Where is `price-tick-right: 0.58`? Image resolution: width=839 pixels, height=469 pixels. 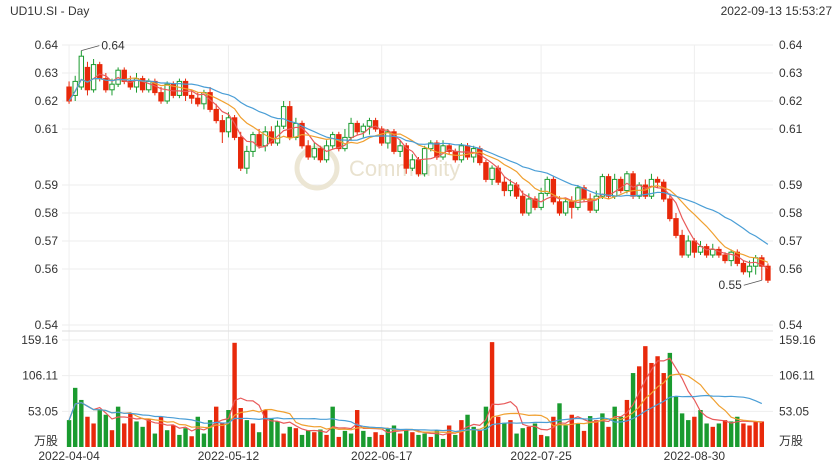
price-tick-right: 0.58 is located at coordinates (791, 213).